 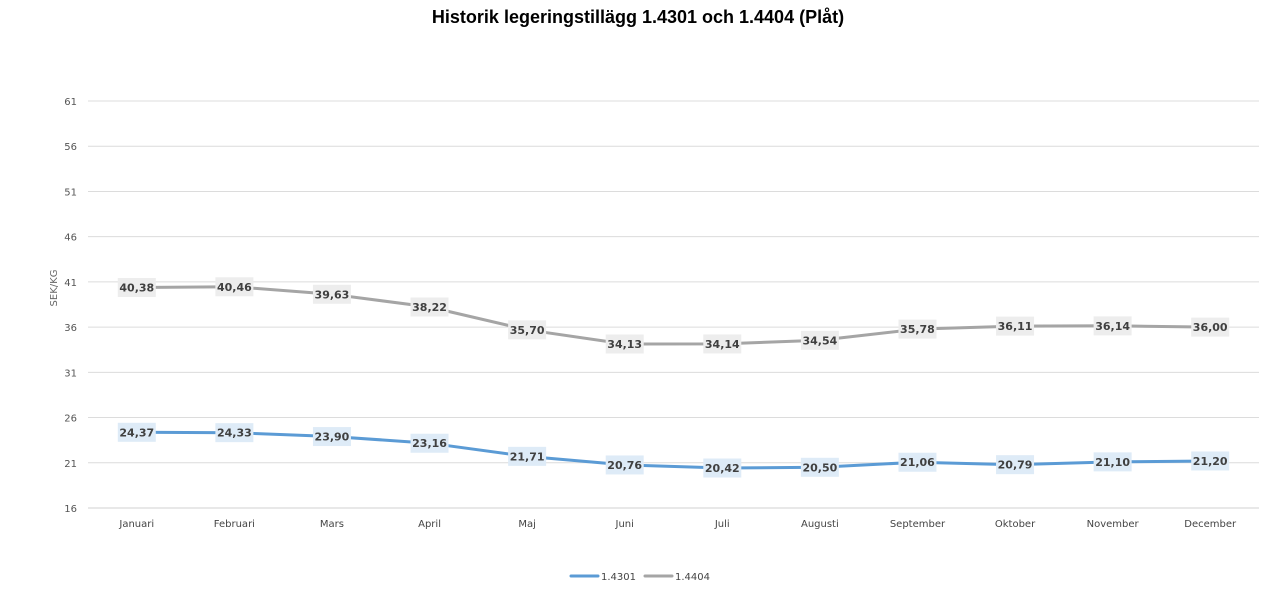 I want to click on y-tick-label: 36, so click(x=70, y=328).